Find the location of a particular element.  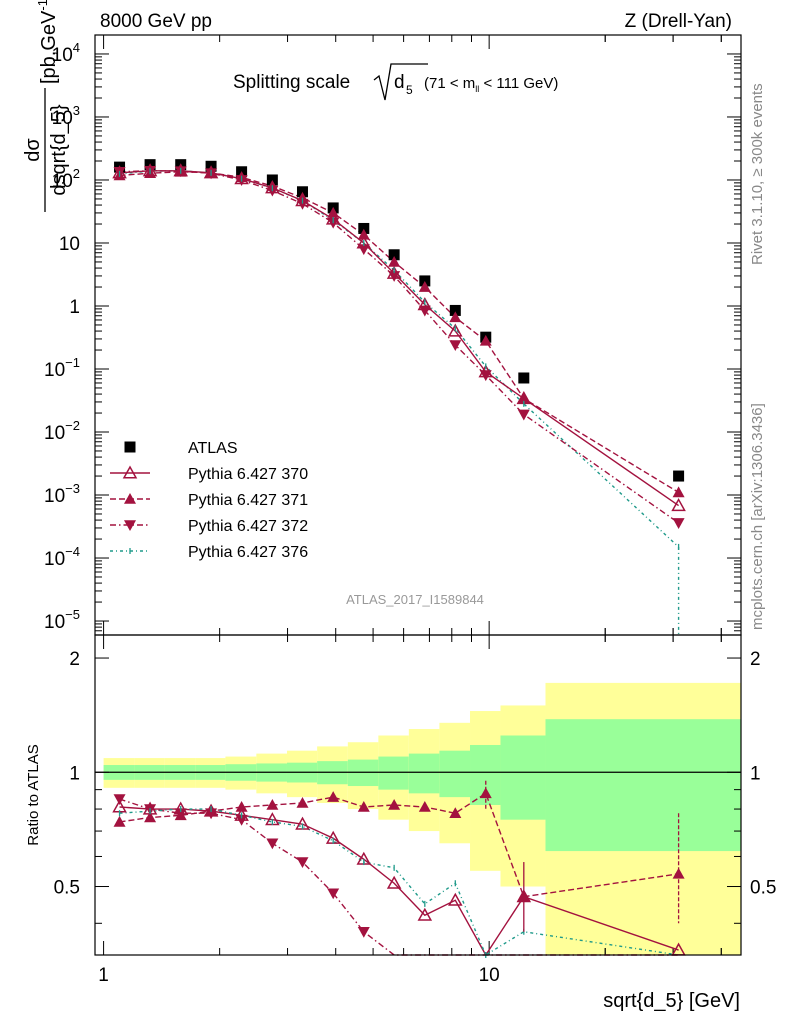

ratio-y-tick-label: 2 is located at coordinates (74, 659).